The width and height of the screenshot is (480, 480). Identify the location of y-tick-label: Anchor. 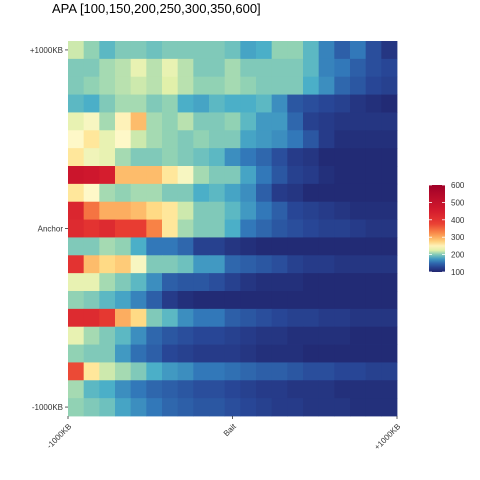
(51, 229).